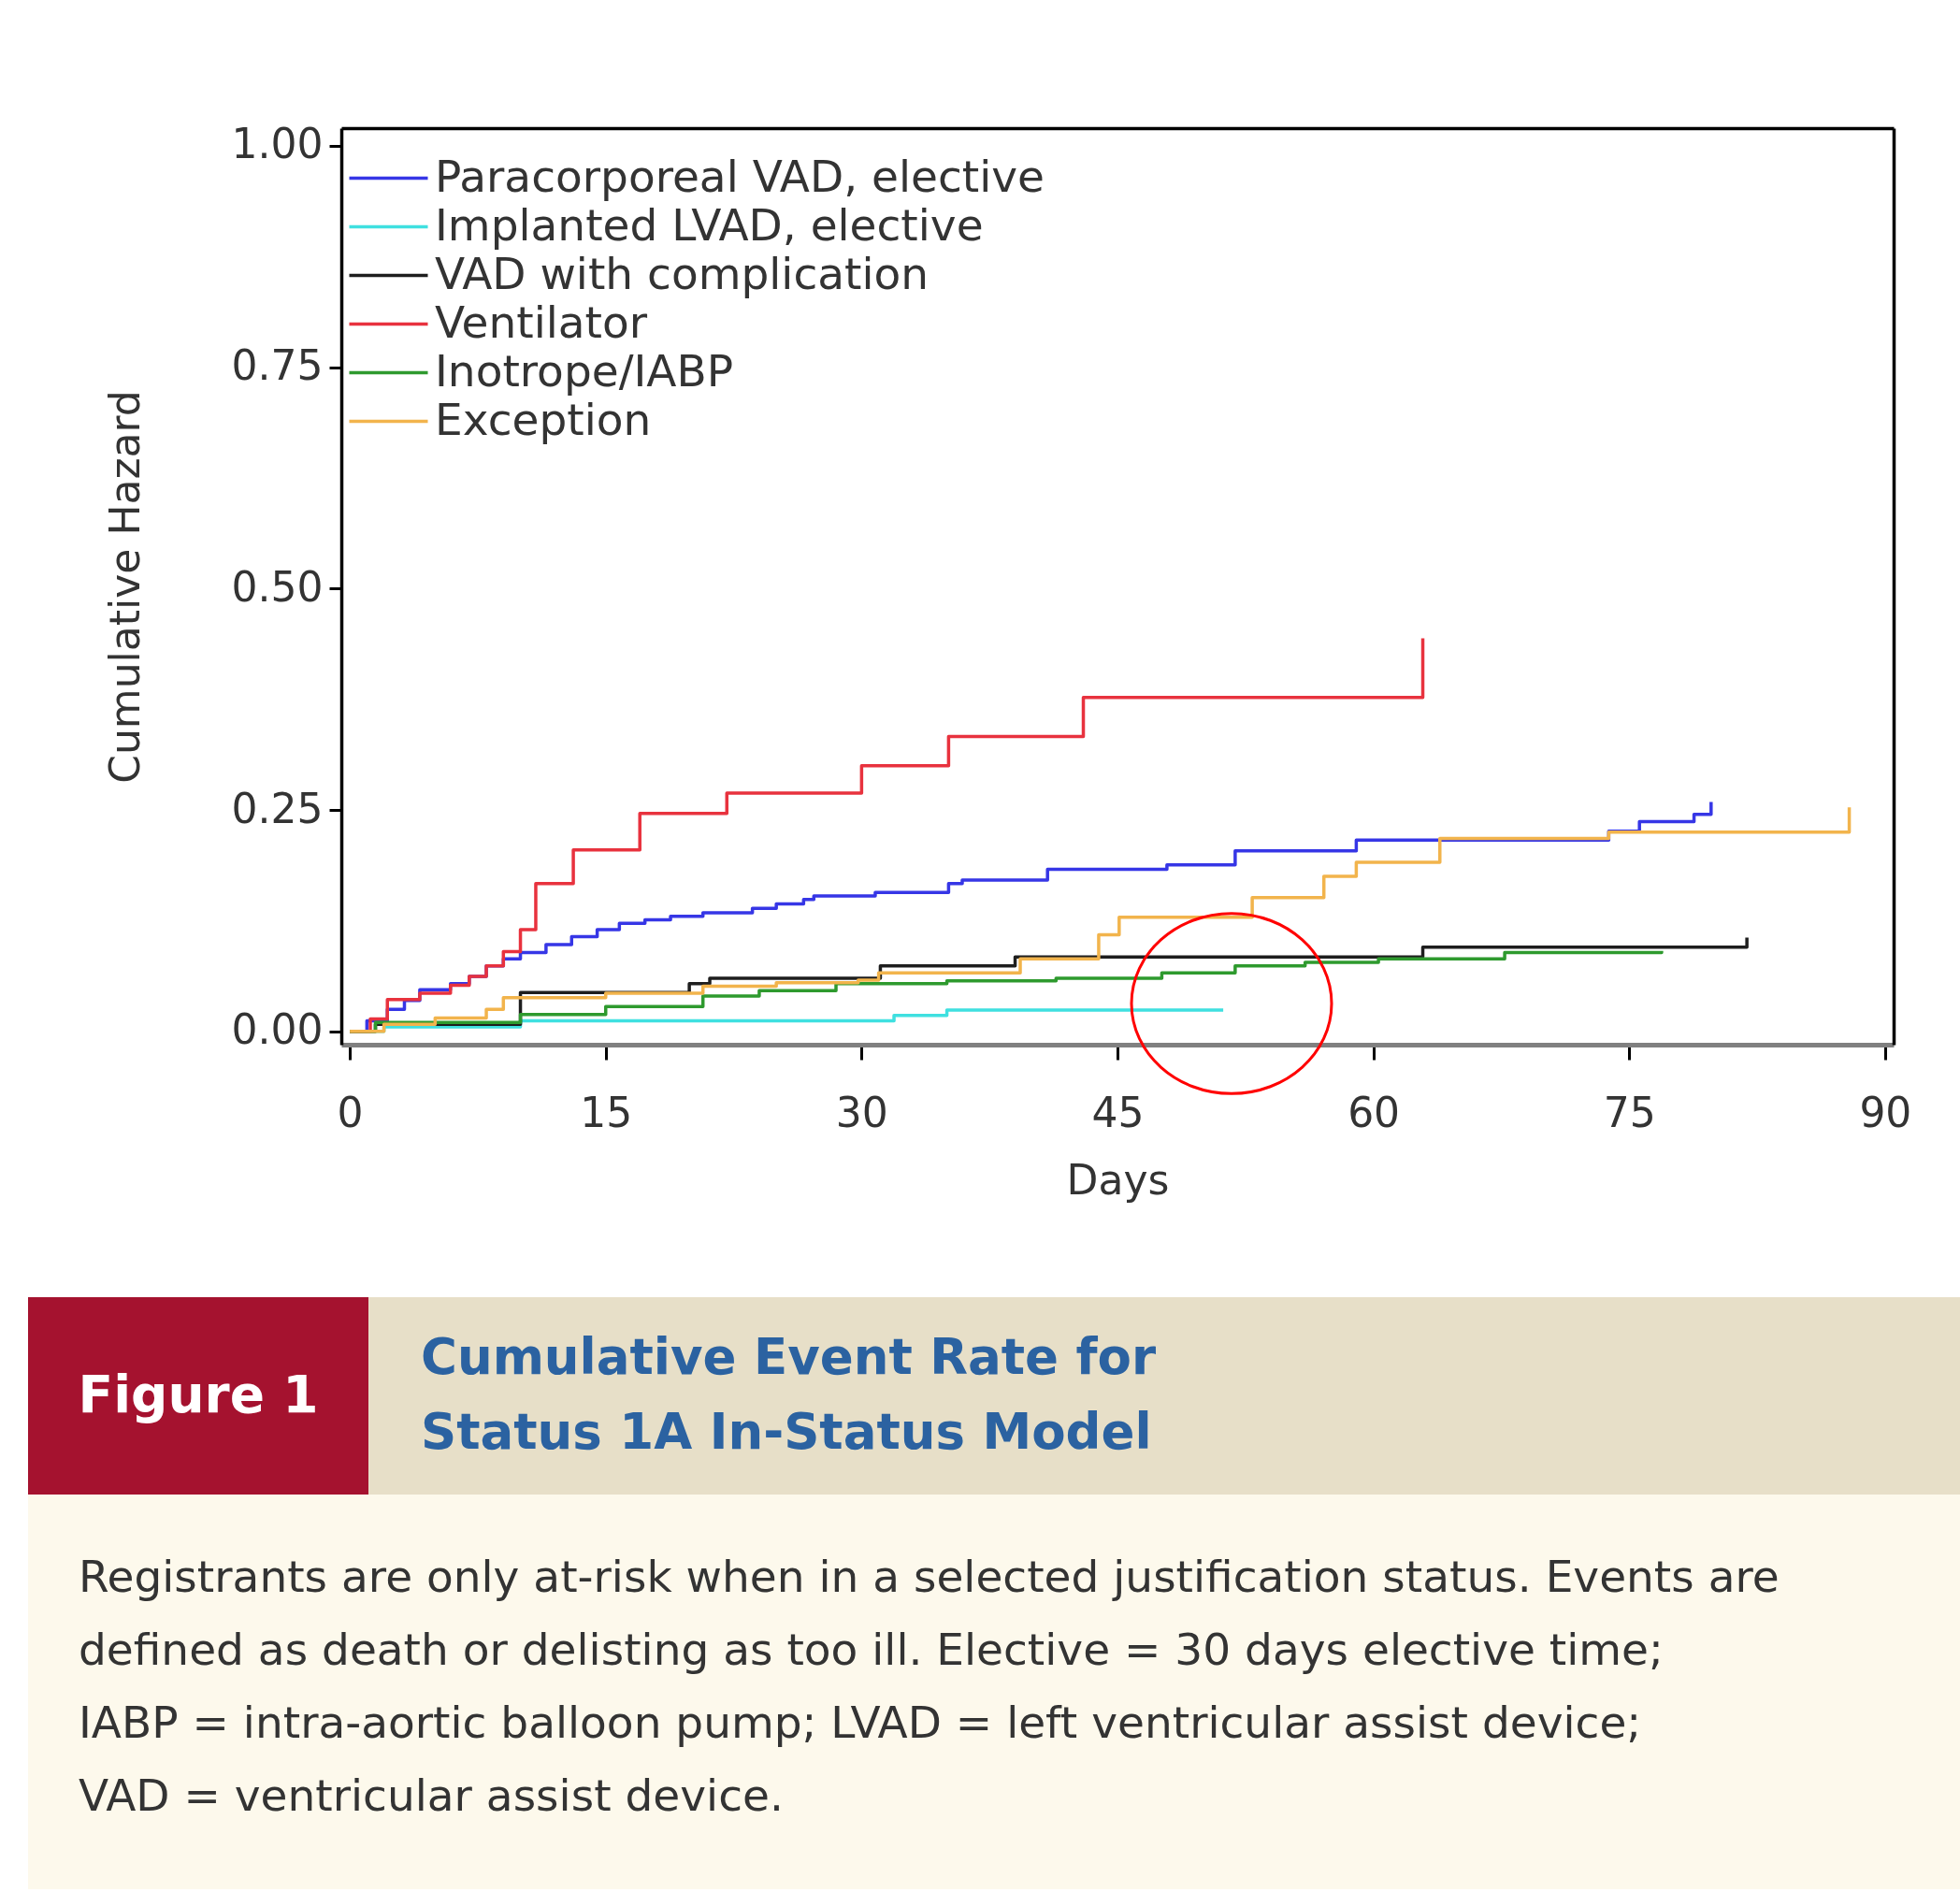  Describe the element at coordinates (1374, 1112) in the screenshot. I see `x-tick-label: 60` at that location.